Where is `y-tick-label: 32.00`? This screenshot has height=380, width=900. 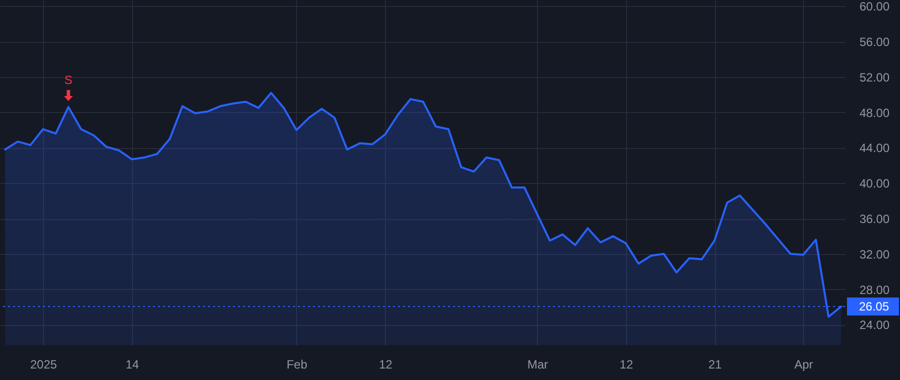 y-tick-label: 32.00 is located at coordinates (875, 254).